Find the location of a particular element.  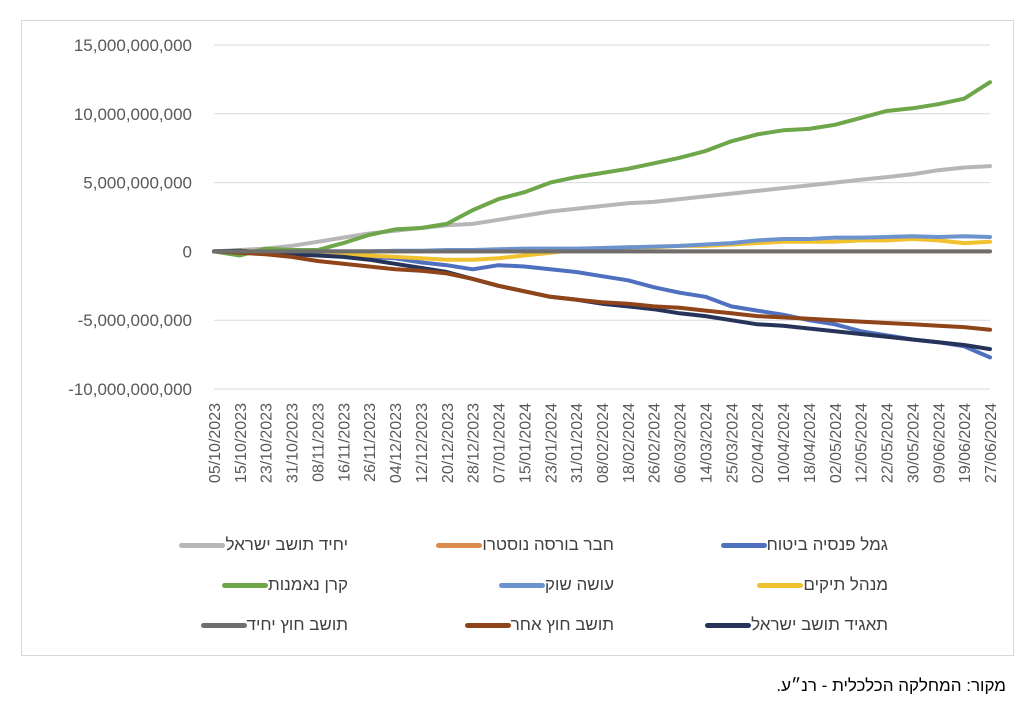

y-tick-label: 5,000,000,000 is located at coordinates (137, 183).